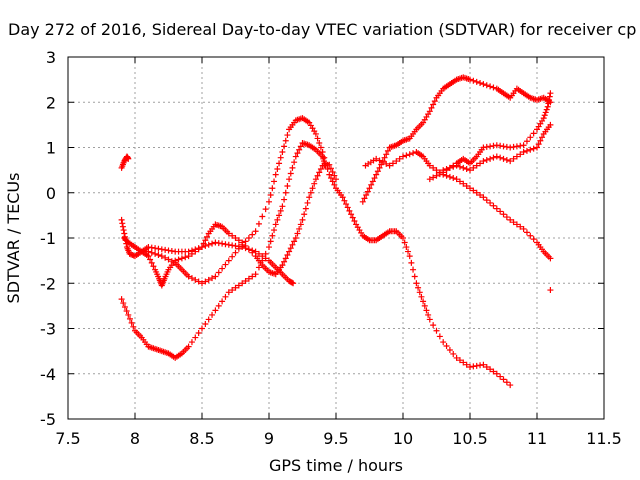 This screenshot has width=640, height=480. Describe the element at coordinates (338, 438) in the screenshot. I see `x-tick-labels: 7.5 8 8.5 9 9.5 10 10.5 11 11.5` at that location.